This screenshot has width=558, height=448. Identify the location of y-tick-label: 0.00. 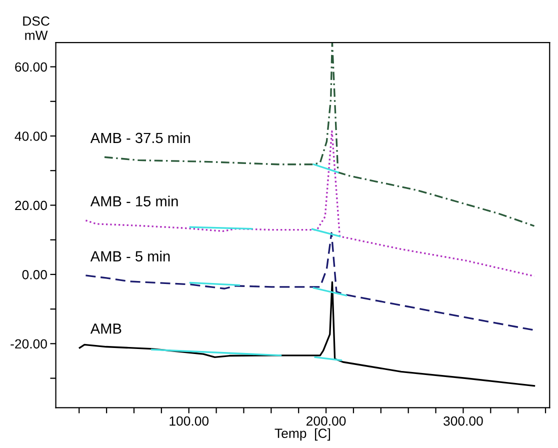
(34, 275).